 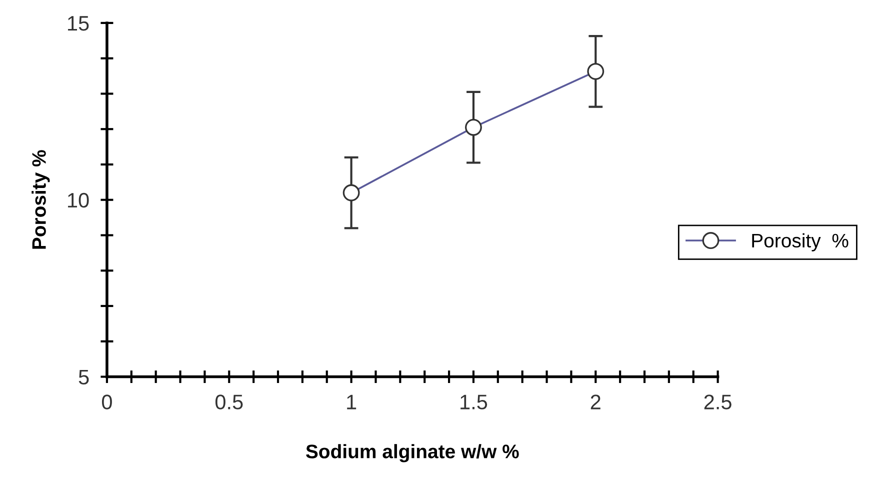 What do you see at coordinates (78, 23) in the screenshot?
I see `y-tick-label: 15` at bounding box center [78, 23].